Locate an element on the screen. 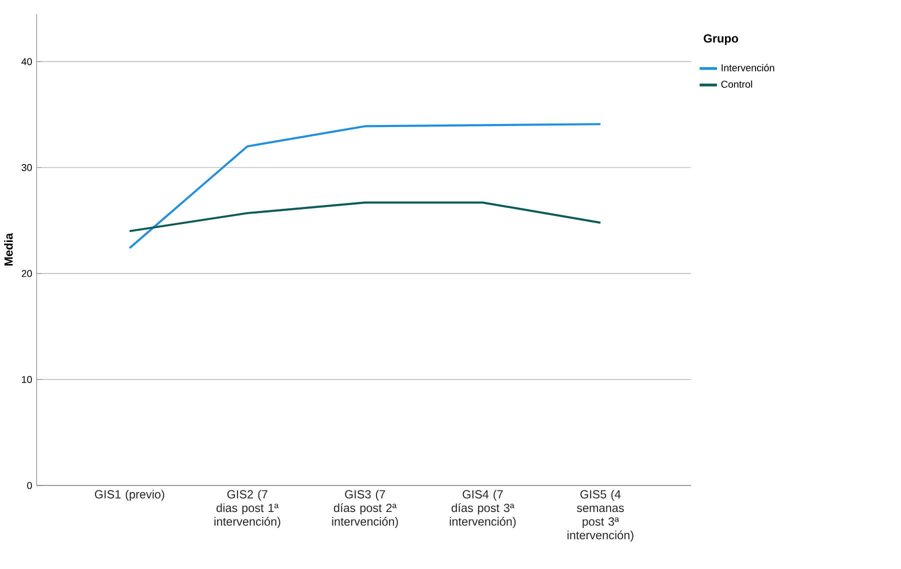 This screenshot has width=901, height=569. y-tick-label: 10 is located at coordinates (27, 379).